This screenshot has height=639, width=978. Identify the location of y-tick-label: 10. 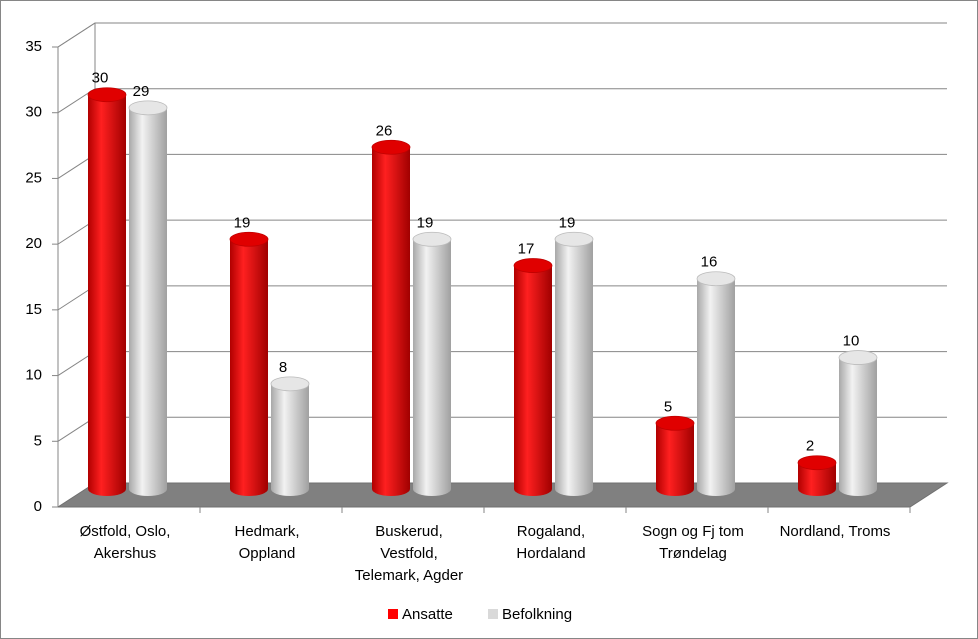
(33, 375).